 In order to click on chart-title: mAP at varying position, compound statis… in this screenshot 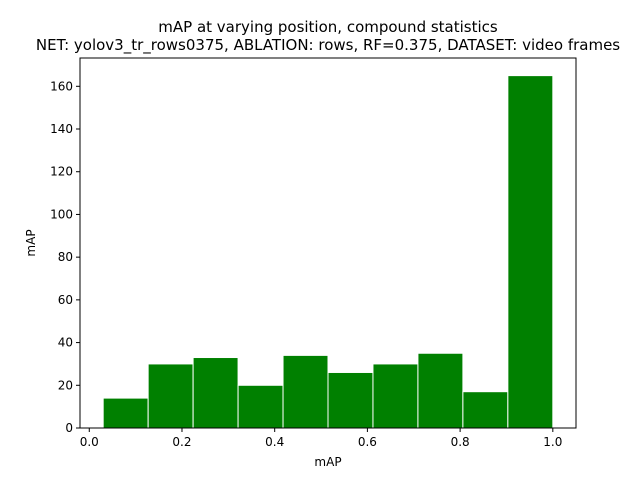, I will do `click(328, 27)`.